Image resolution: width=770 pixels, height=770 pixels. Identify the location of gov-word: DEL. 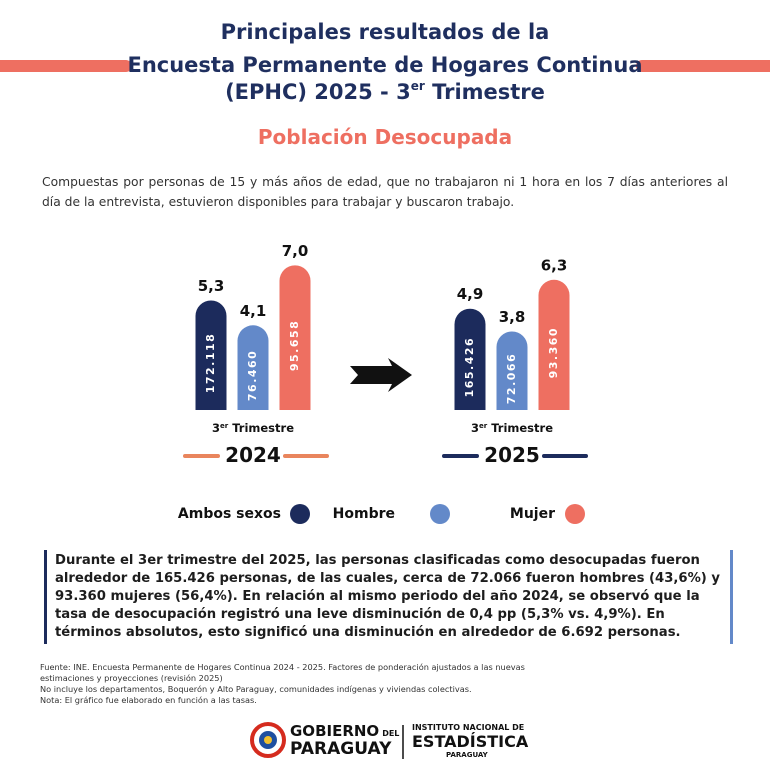
(390, 733).